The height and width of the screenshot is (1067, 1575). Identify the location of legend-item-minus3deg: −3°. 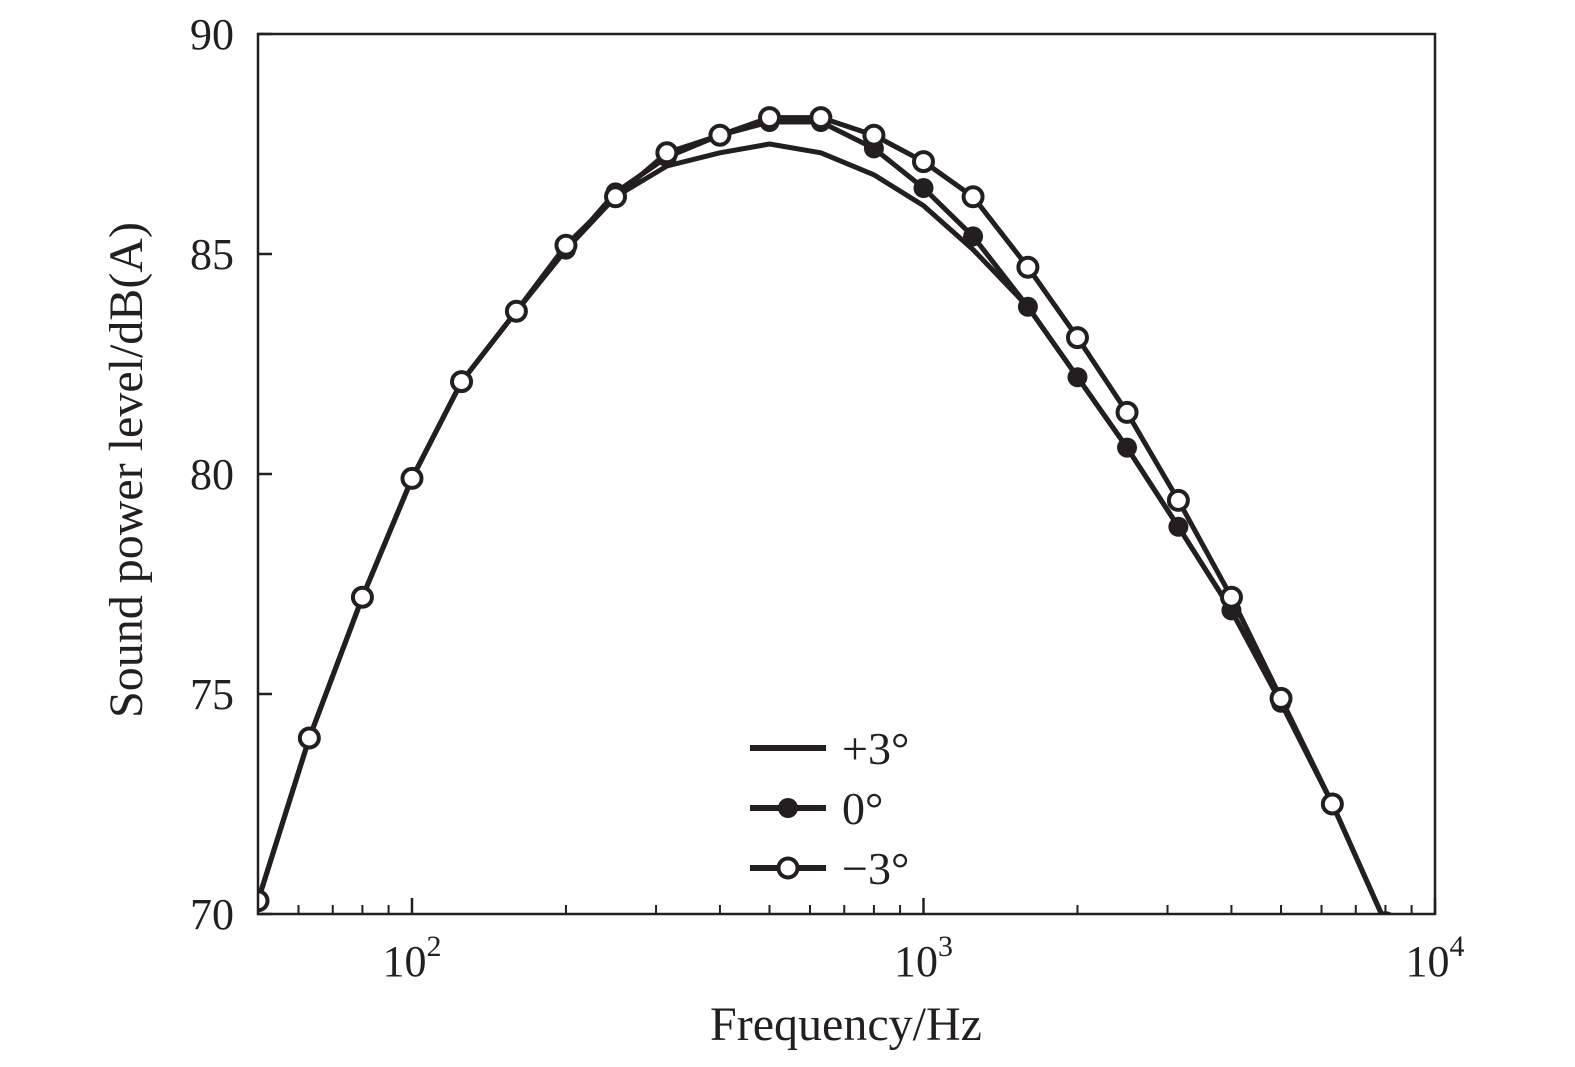
(829, 868).